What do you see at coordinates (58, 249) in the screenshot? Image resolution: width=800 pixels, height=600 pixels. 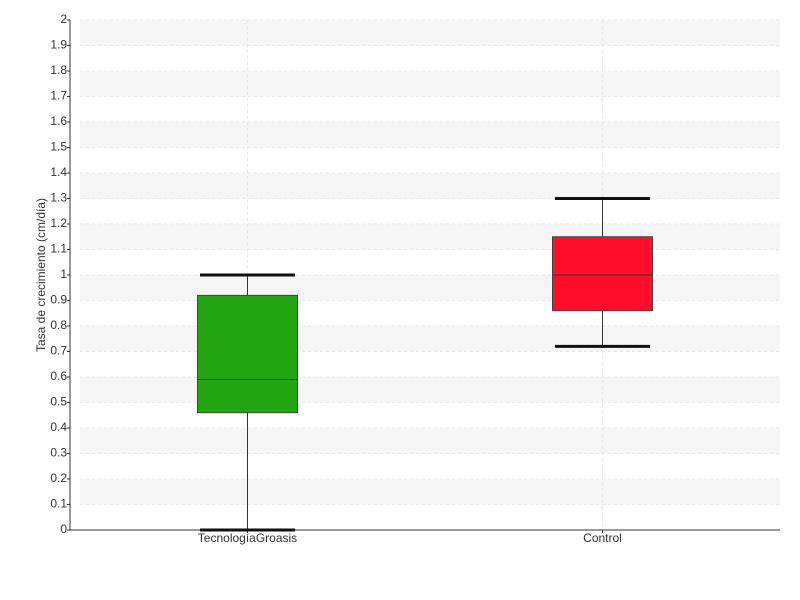 I see `y-tick-label: 1.1` at bounding box center [58, 249].